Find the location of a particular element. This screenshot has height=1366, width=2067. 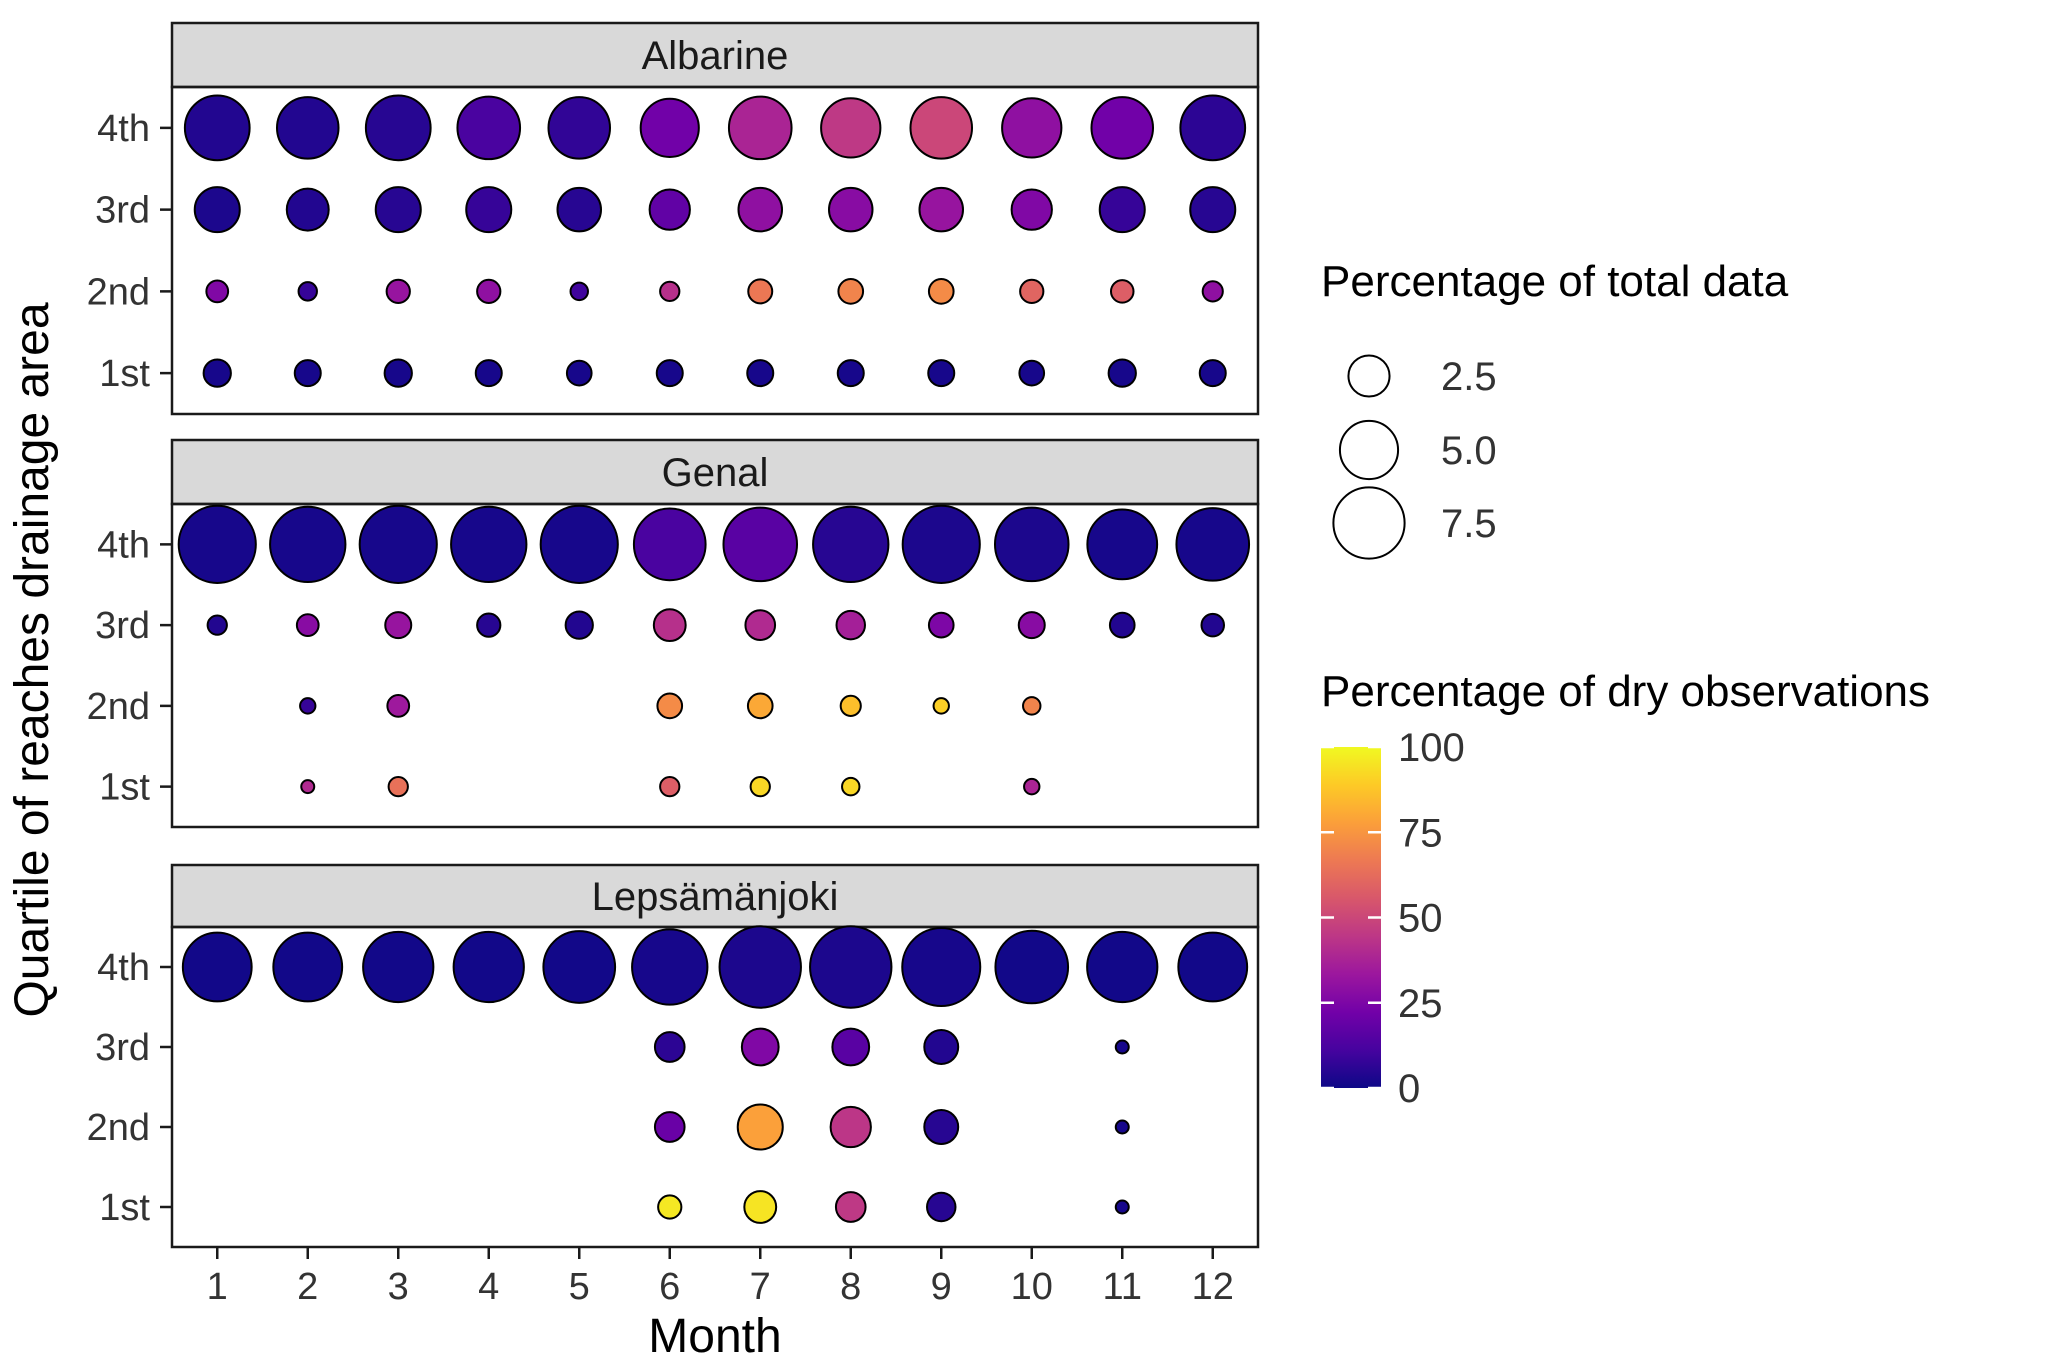

x-tick-label: 1 is located at coordinates (217, 1287).